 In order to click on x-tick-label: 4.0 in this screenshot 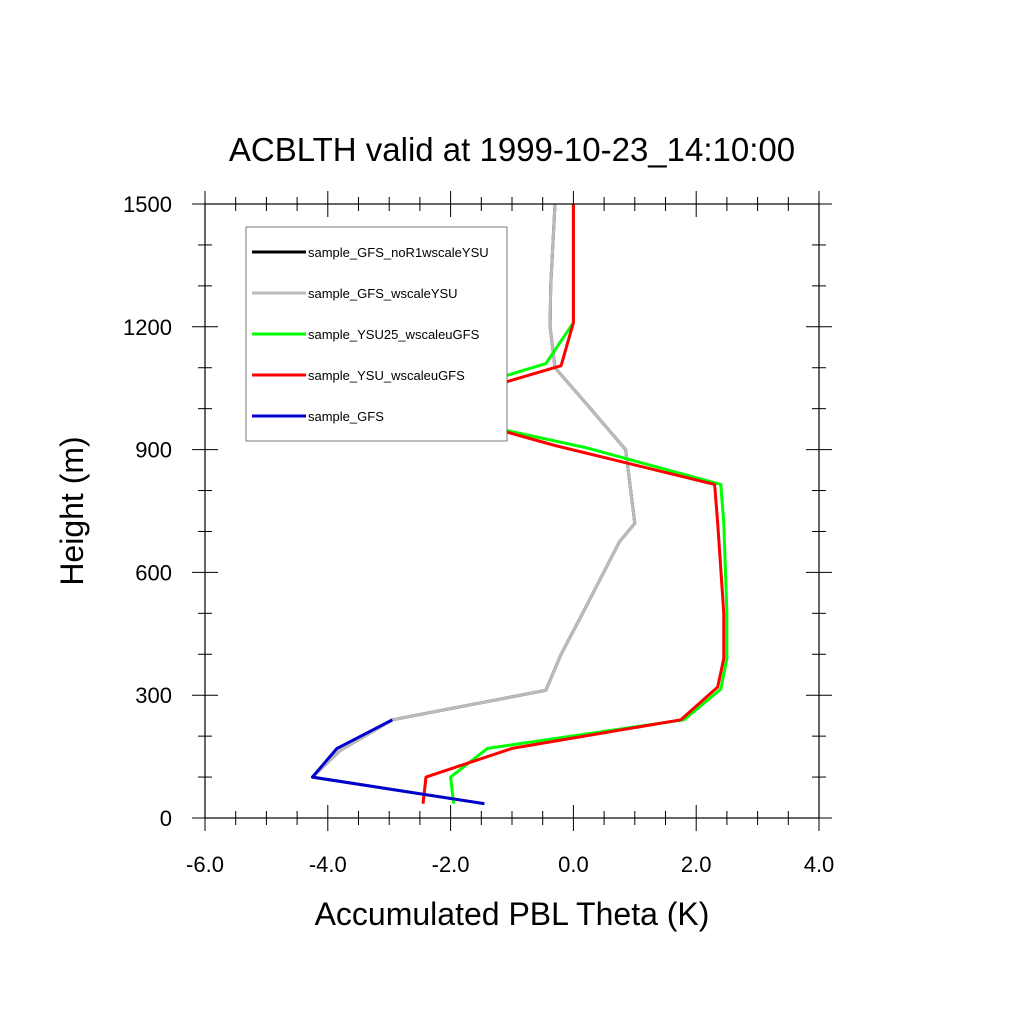, I will do `click(819, 864)`.